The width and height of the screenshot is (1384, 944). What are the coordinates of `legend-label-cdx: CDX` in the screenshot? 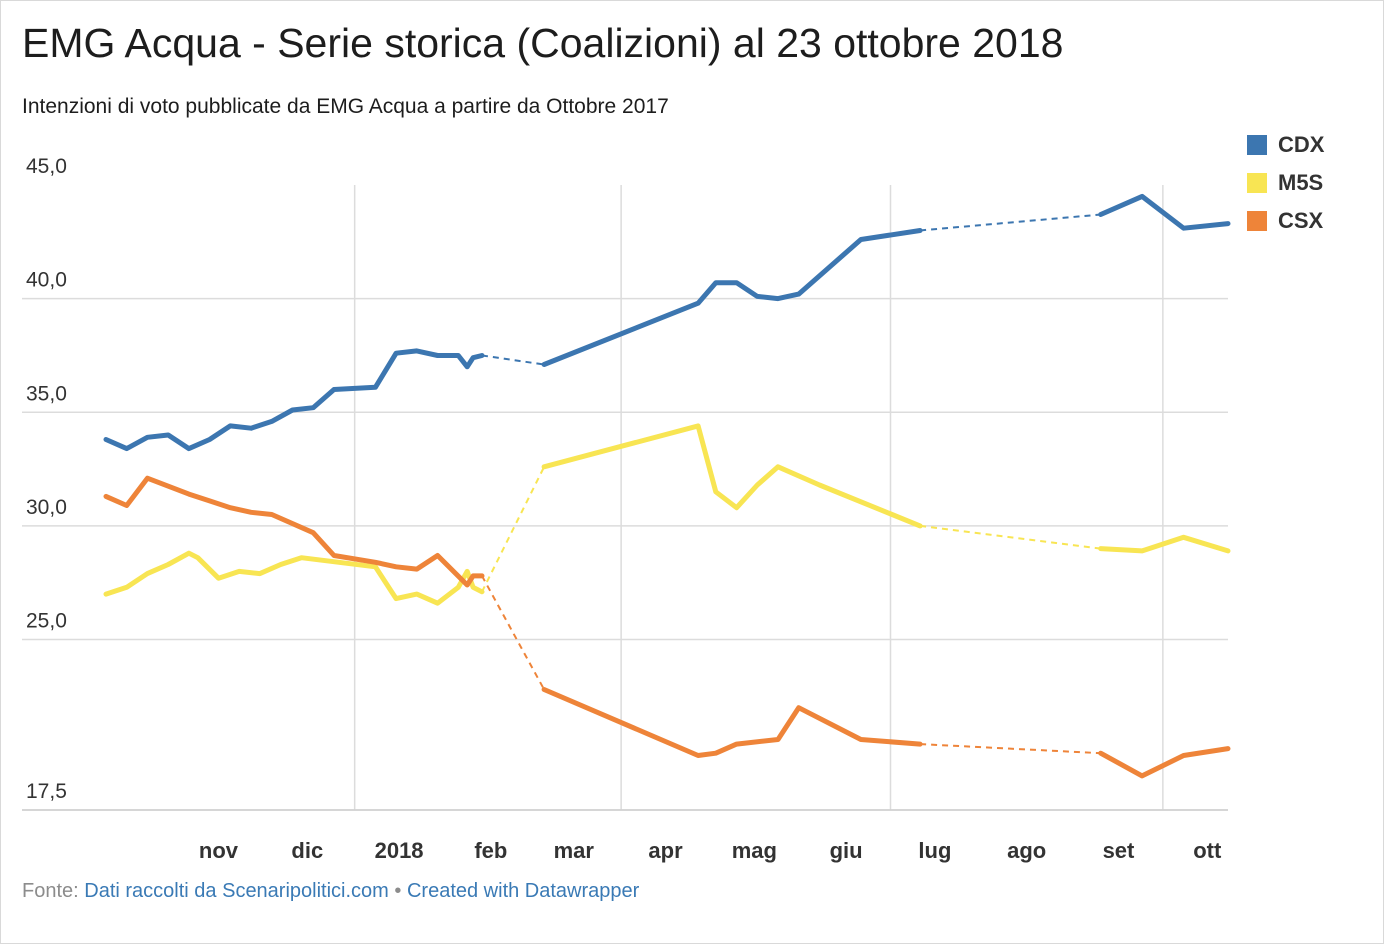 It's located at (1301, 144).